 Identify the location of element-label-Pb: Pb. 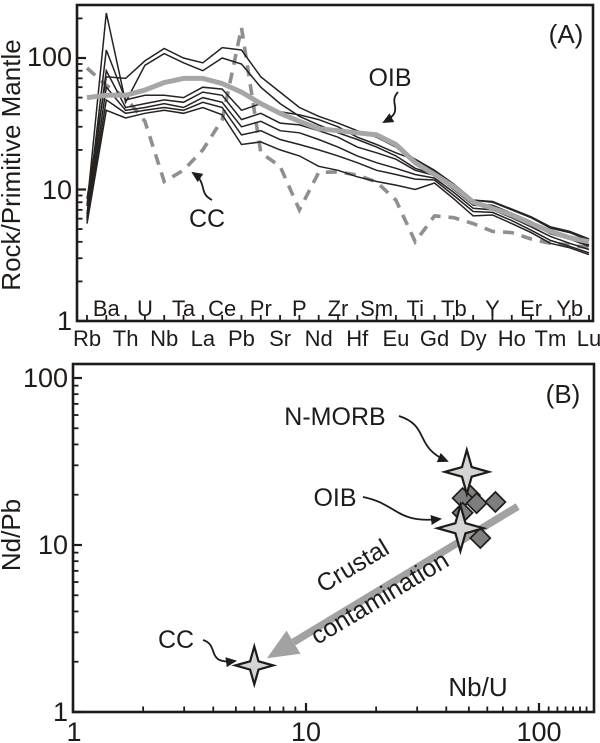
(241, 338).